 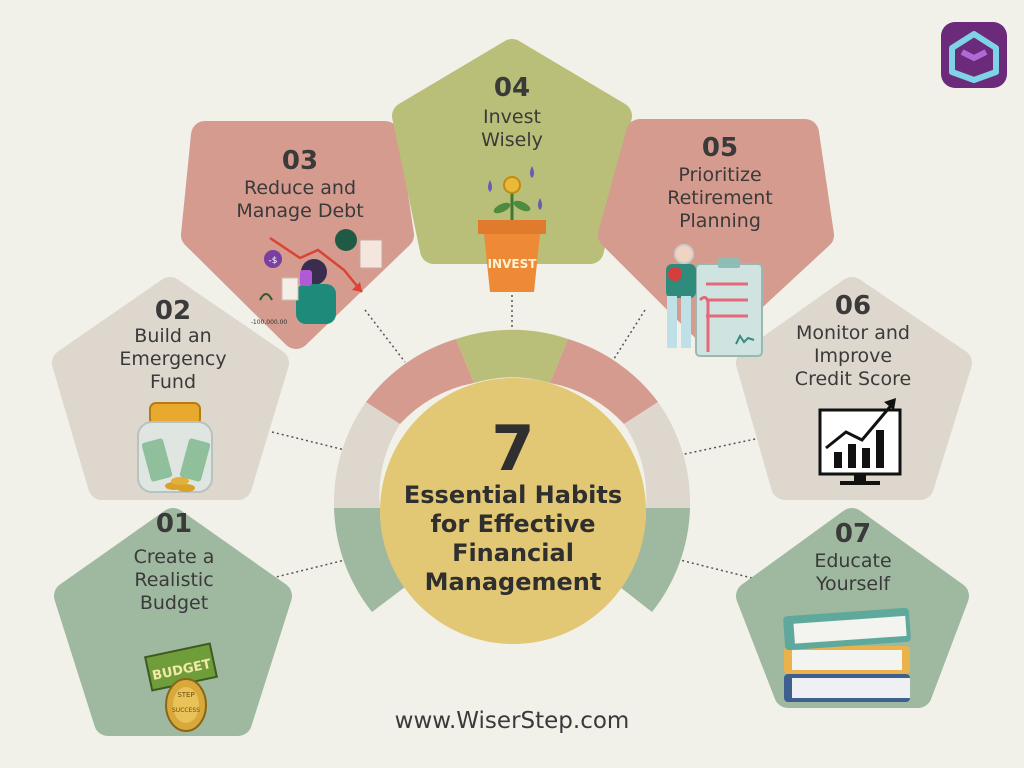 What do you see at coordinates (512, 721) in the screenshot?
I see `website-link: www.WiserStep.com` at bounding box center [512, 721].